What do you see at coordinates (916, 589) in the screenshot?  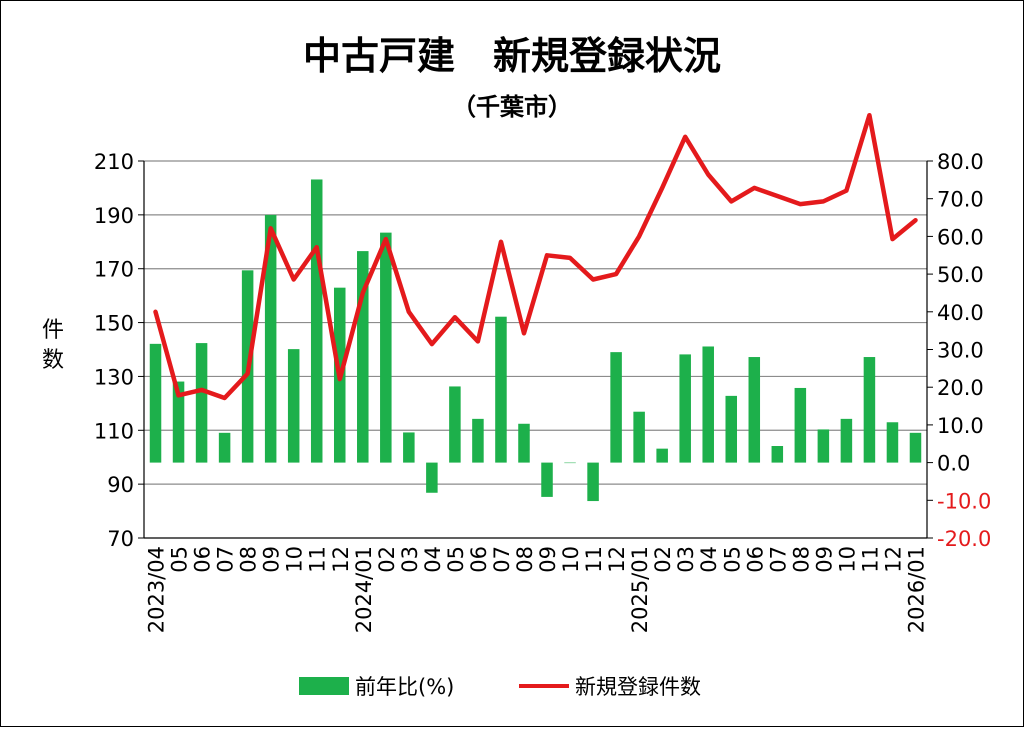 I see `x-tick-label: 2026/01` at bounding box center [916, 589].